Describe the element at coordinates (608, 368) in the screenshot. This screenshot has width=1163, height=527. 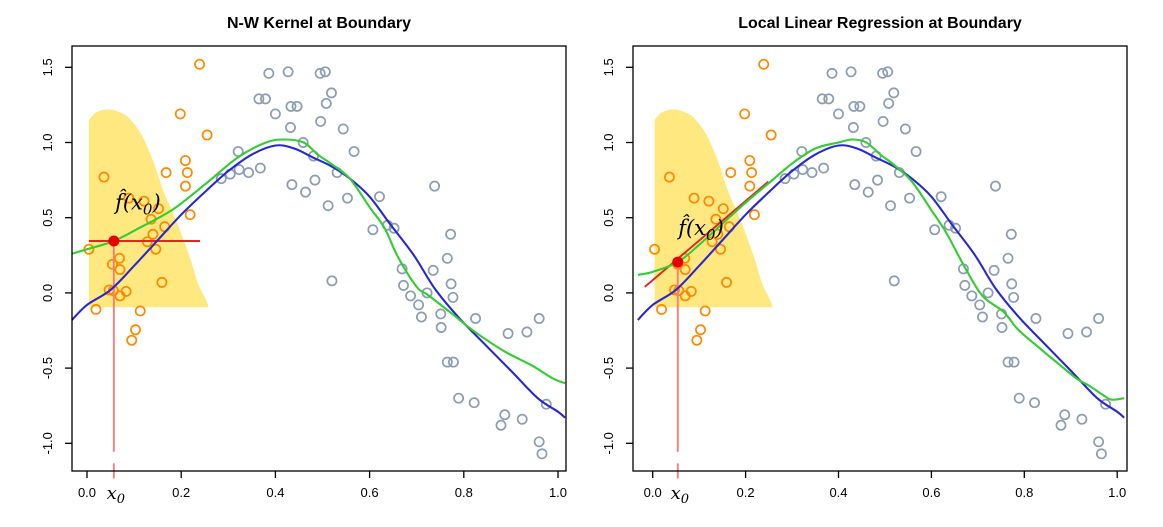
I see `y-tick-label: -0.5` at that location.